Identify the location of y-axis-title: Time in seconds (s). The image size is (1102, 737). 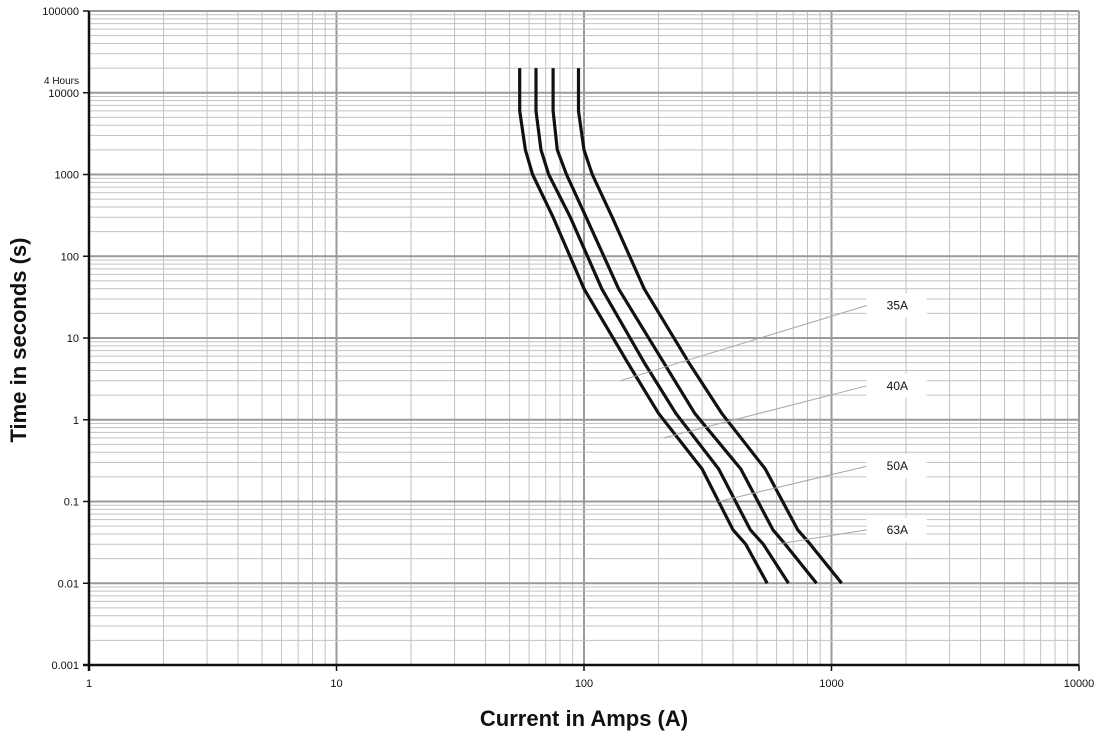
(18, 340).